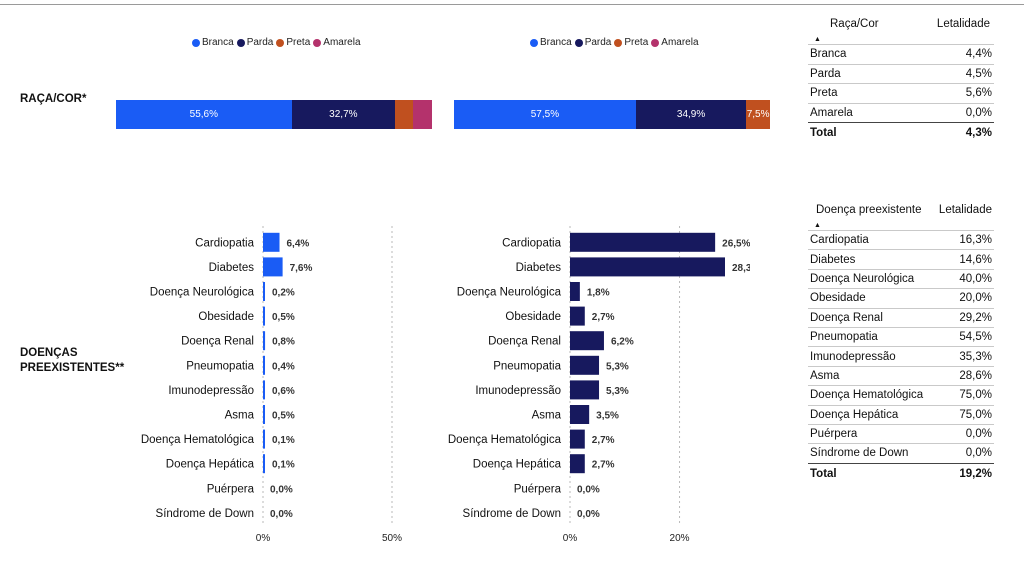 The image size is (1024, 576). I want to click on legend-raca-right: Branca Parda Preta Amarela, so click(616, 42).